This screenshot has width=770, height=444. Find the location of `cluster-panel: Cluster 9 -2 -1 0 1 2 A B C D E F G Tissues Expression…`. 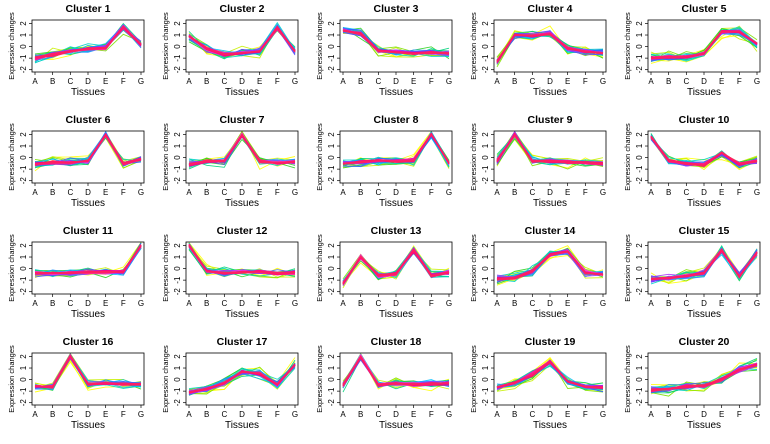

cluster-panel: Cluster 9 -2 -1 0 1 2 A B C D E F G Tissues Expression… is located at coordinates (538, 161).